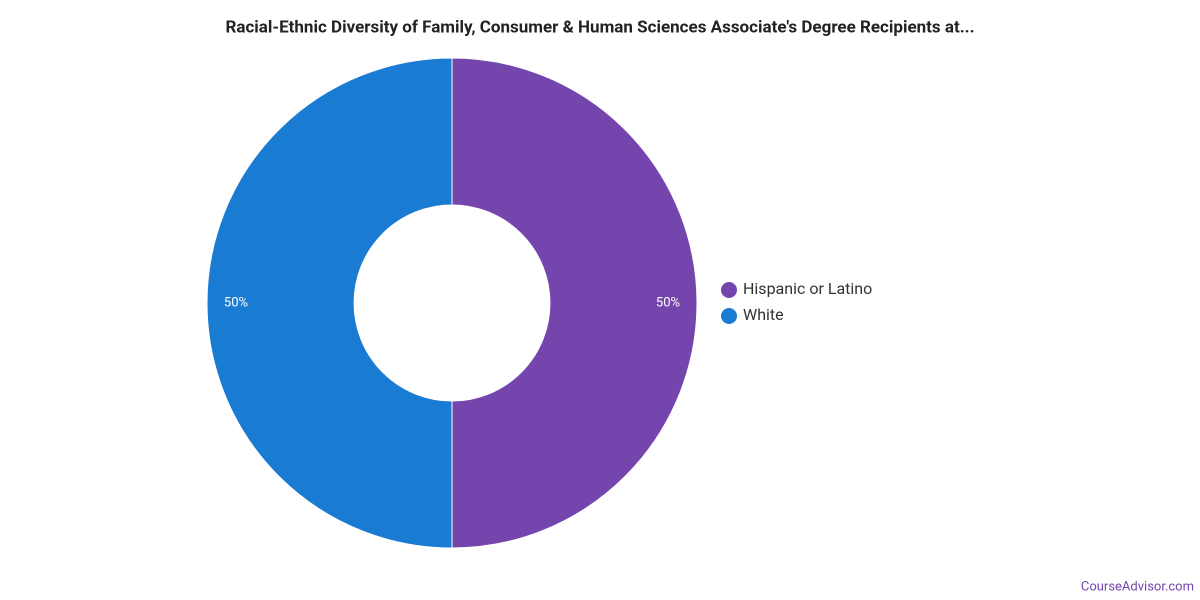 Image resolution: width=1200 pixels, height=600 pixels. I want to click on legend-label: White, so click(763, 314).